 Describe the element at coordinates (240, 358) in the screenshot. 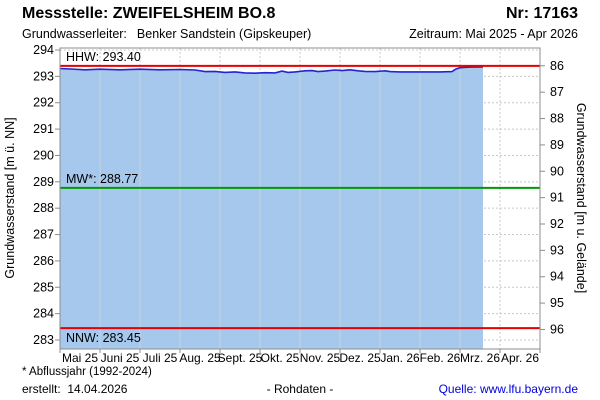

I see `svg-text: Sept. 25` at that location.